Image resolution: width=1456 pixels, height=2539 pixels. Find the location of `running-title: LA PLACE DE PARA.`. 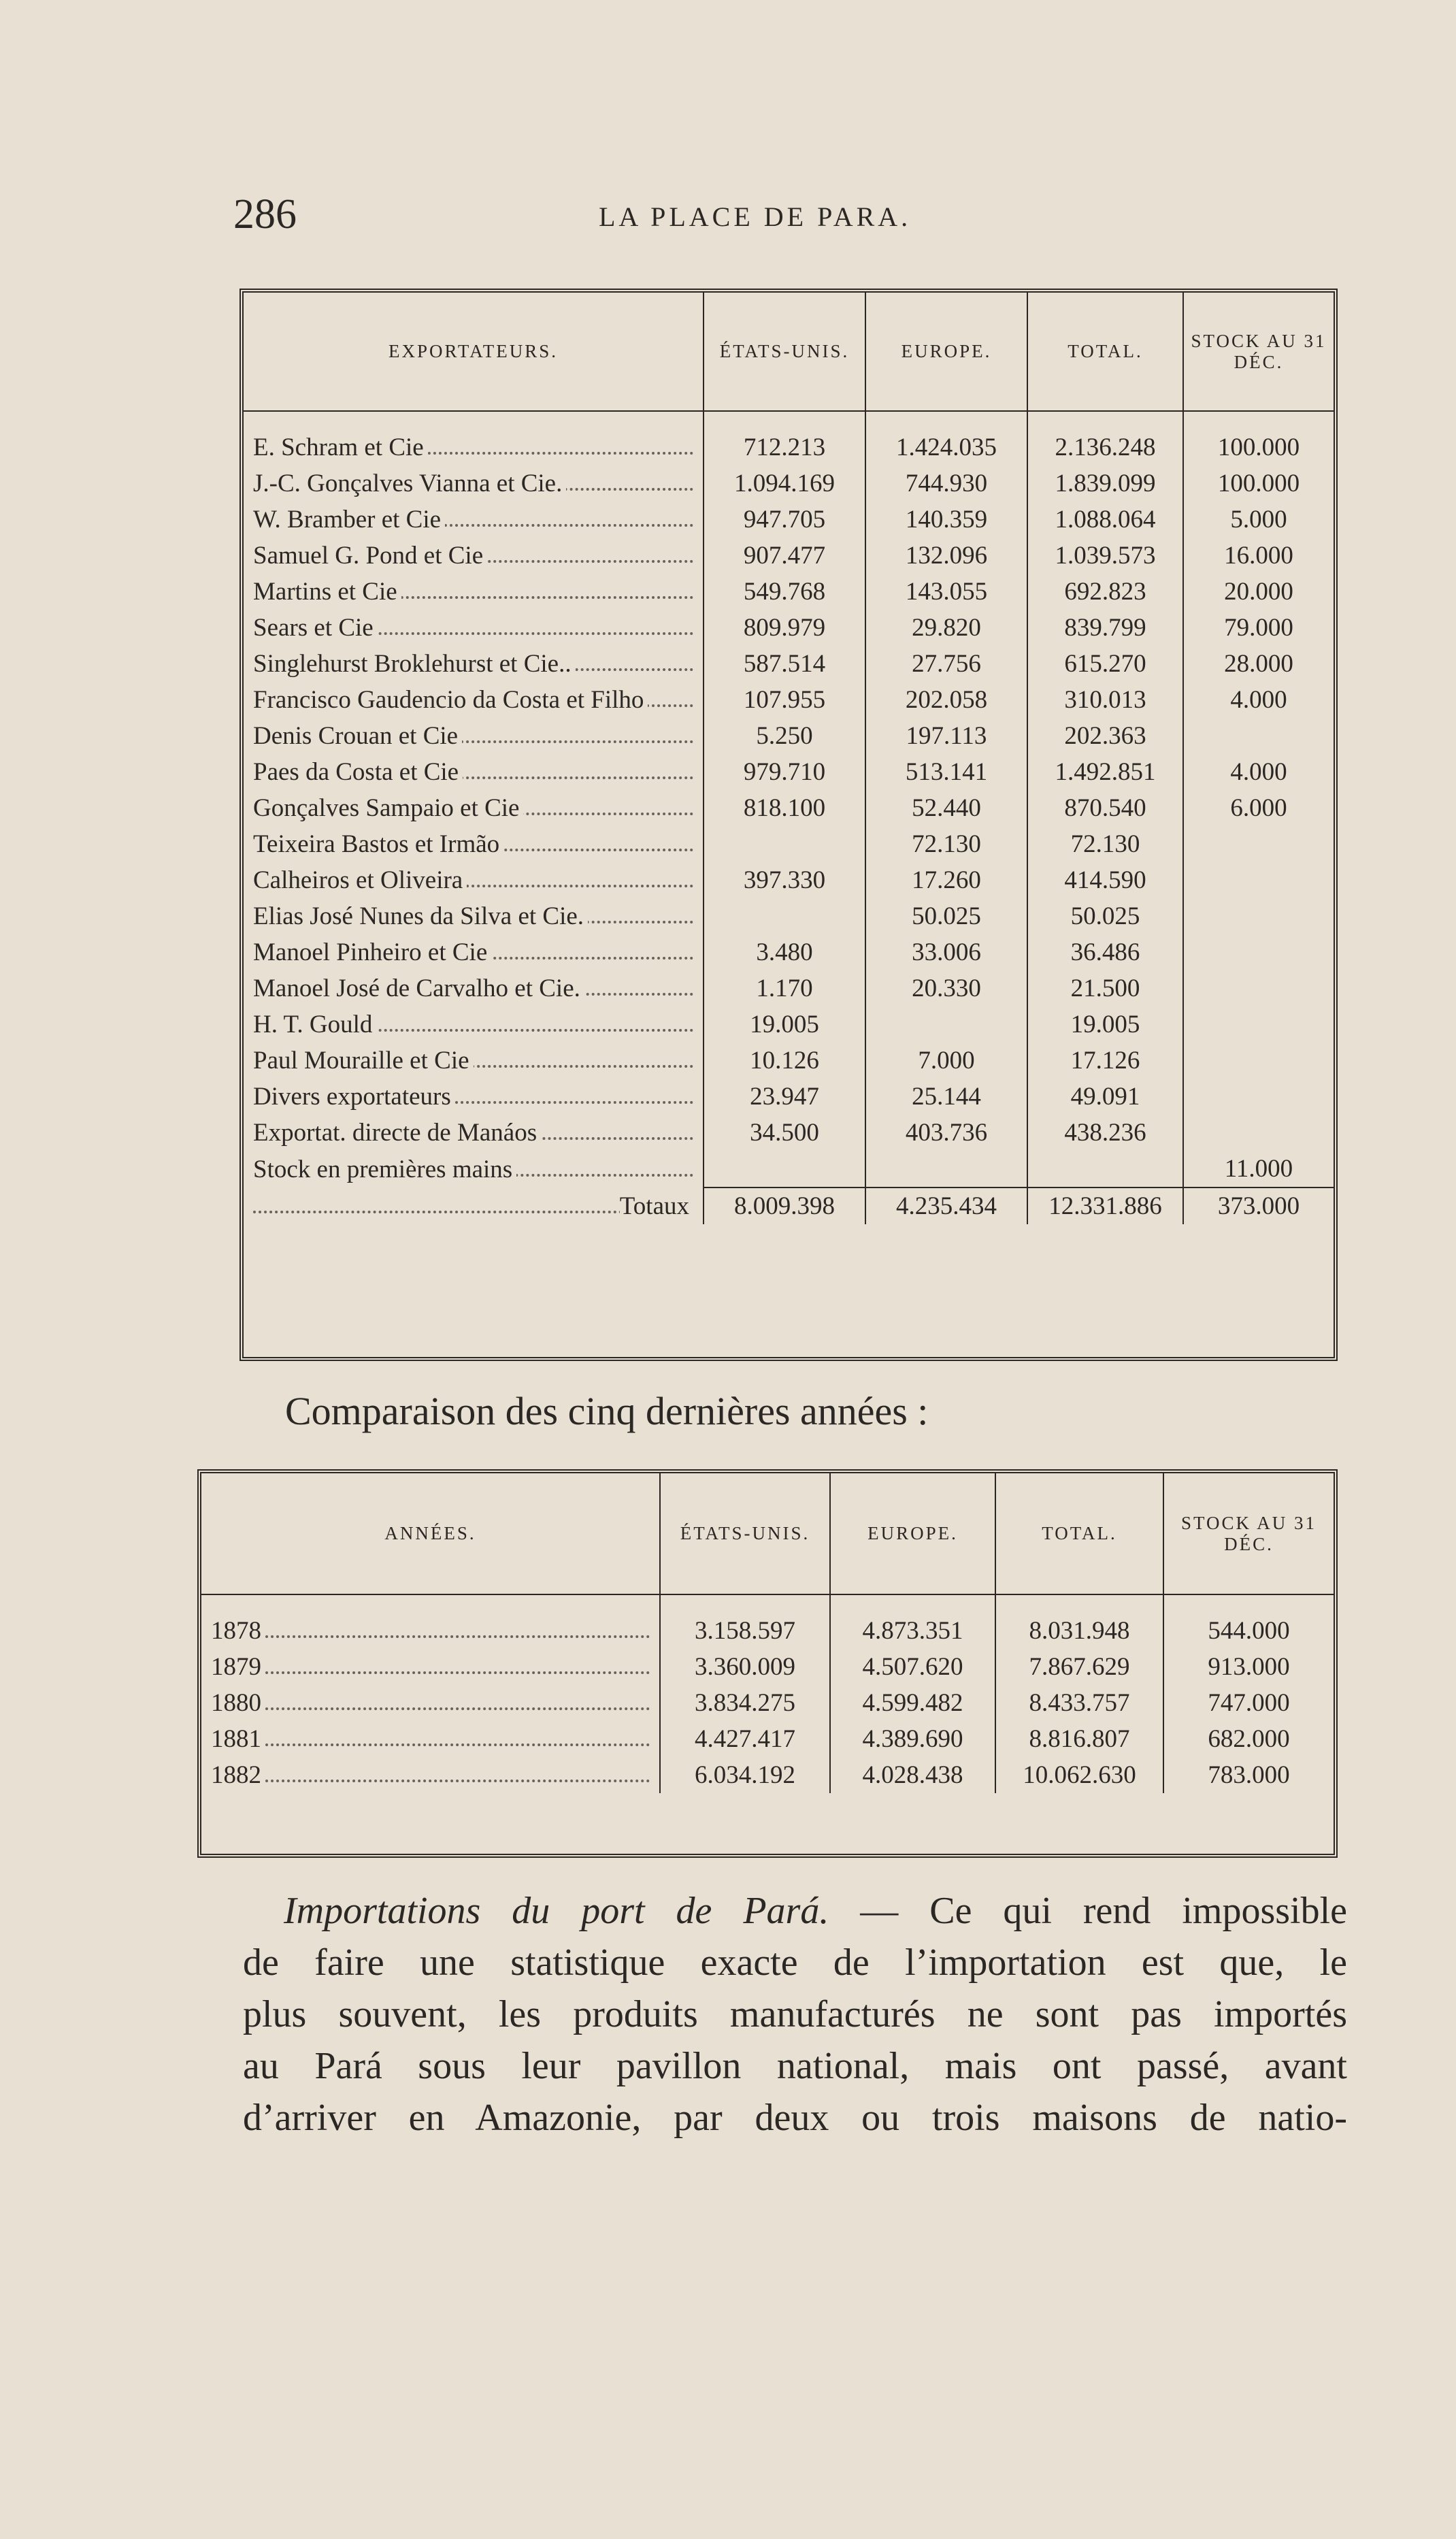

running-title: LA PLACE DE PARA. is located at coordinates (756, 216).